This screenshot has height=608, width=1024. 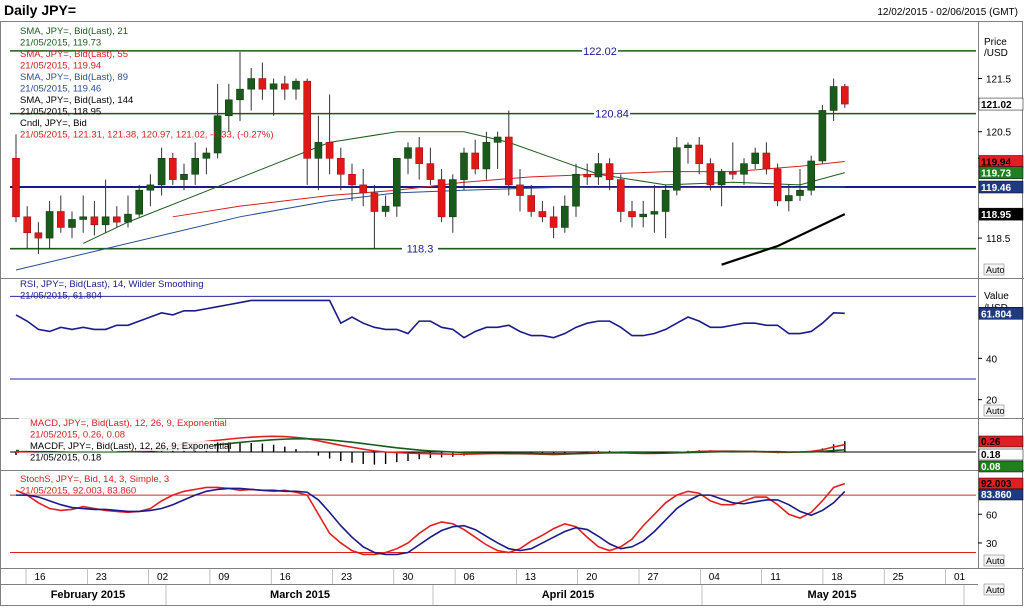 What do you see at coordinates (163, 577) in the screenshot?
I see `x-tick-label: 02` at bounding box center [163, 577].